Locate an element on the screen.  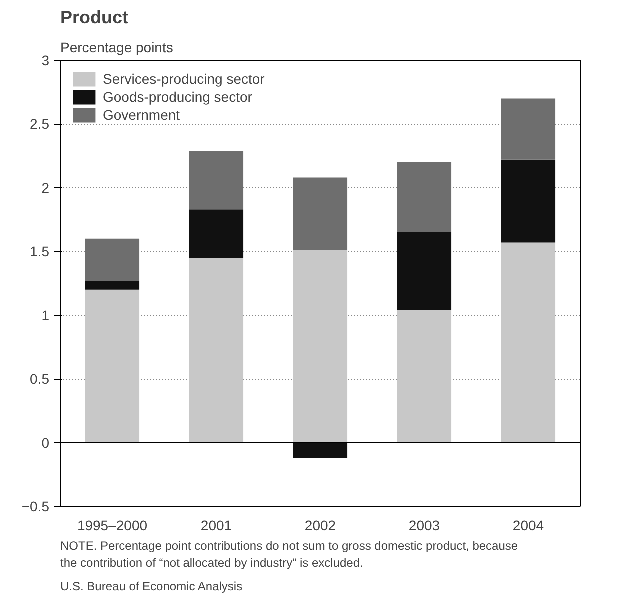
legend-label: Services-producing sector is located at coordinates (184, 79).